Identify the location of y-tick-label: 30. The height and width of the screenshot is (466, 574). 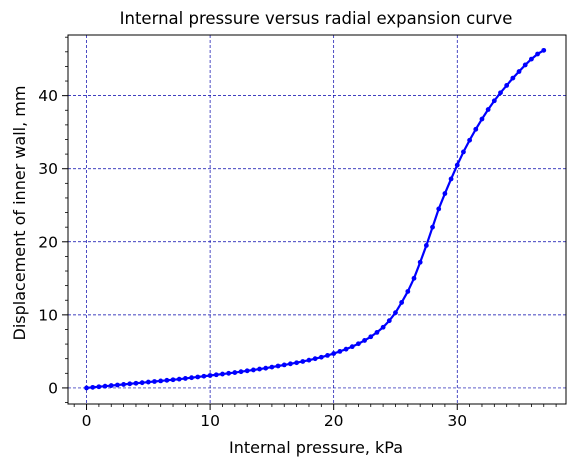
(48, 169).